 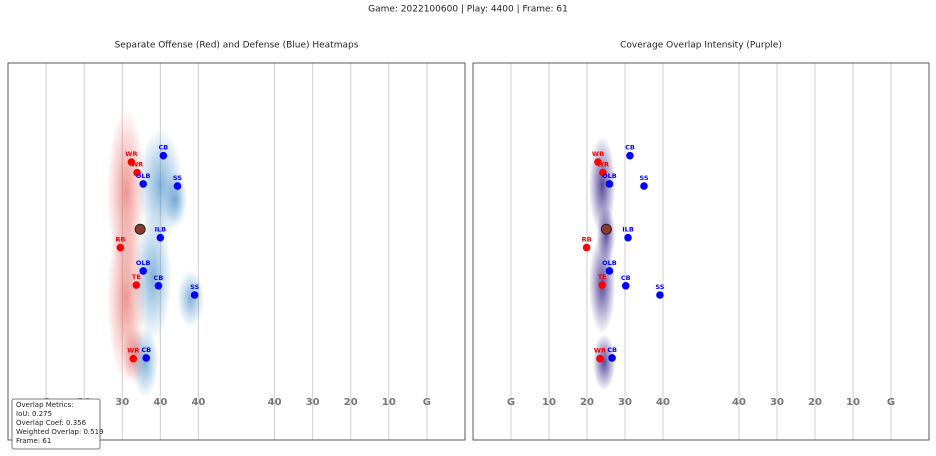 What do you see at coordinates (51, 423) in the screenshot?
I see `metrics-line: Overlap Coef: 0.356` at bounding box center [51, 423].